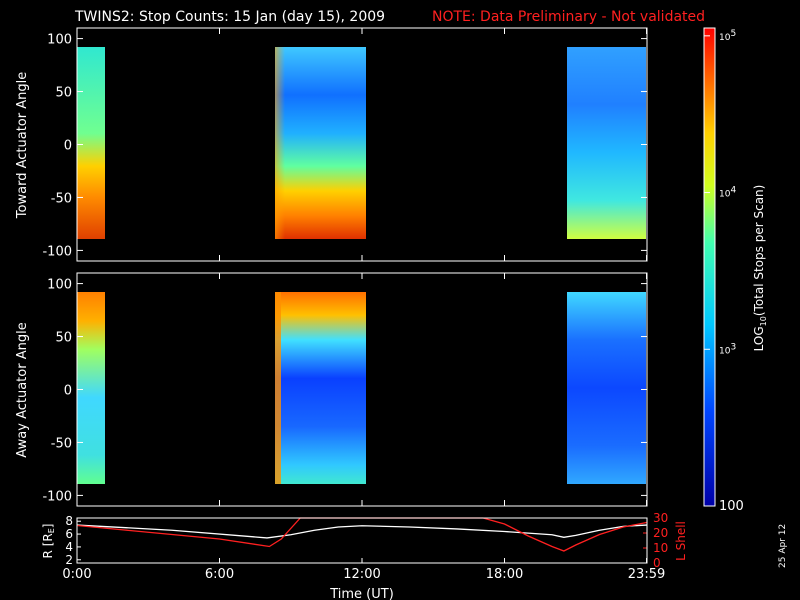 The width and height of the screenshot is (800, 600). What do you see at coordinates (709, 267) in the screenshot?
I see `colorbar-gradient` at bounding box center [709, 267].